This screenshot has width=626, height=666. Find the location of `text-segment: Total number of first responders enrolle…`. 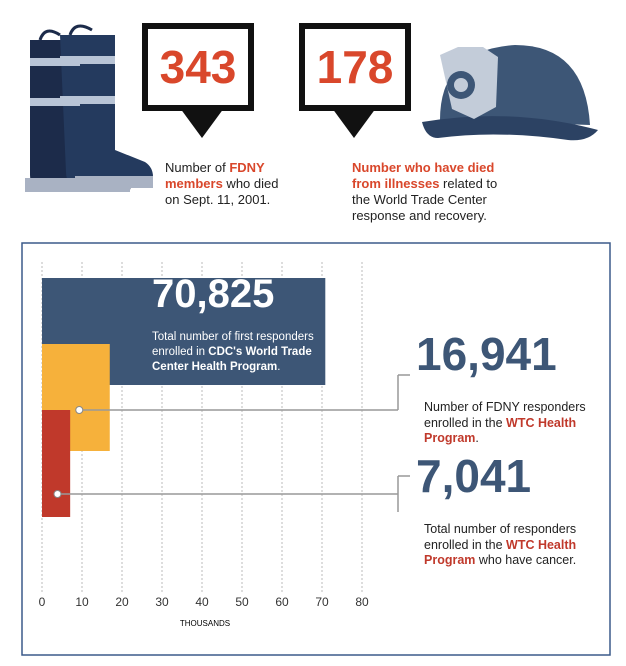

text-segment: Total number of first responders enrolle… is located at coordinates (233, 344).